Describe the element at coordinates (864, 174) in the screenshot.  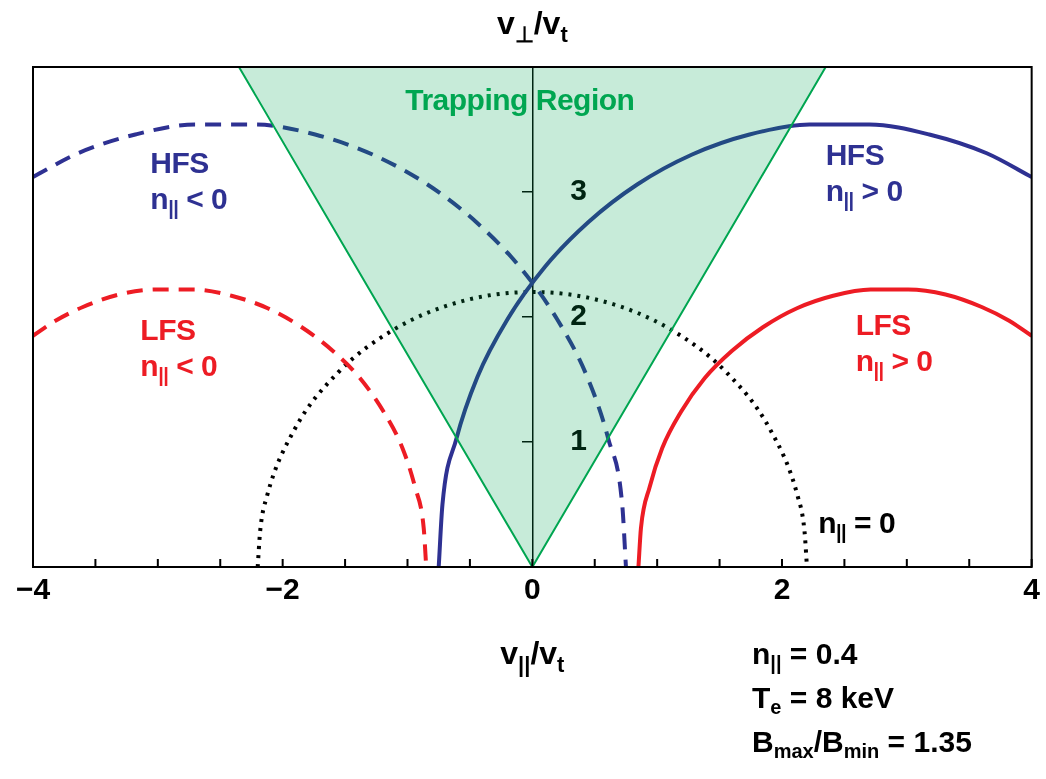
I see `series-label: HFS n$_{||}$ > 0` at that location.